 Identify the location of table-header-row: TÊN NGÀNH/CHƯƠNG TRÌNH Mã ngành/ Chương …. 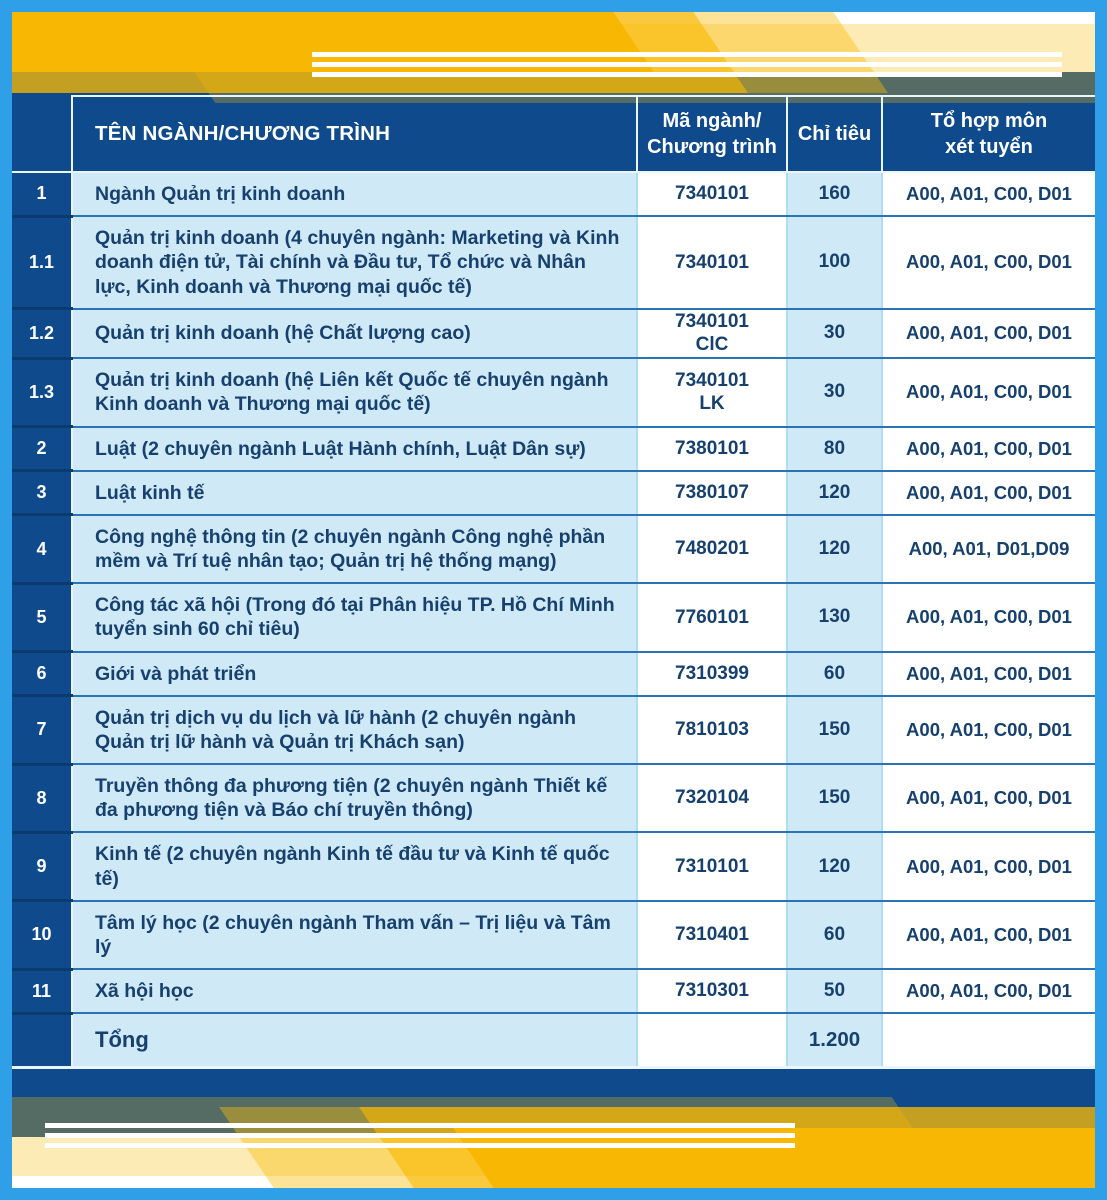
(553, 134).